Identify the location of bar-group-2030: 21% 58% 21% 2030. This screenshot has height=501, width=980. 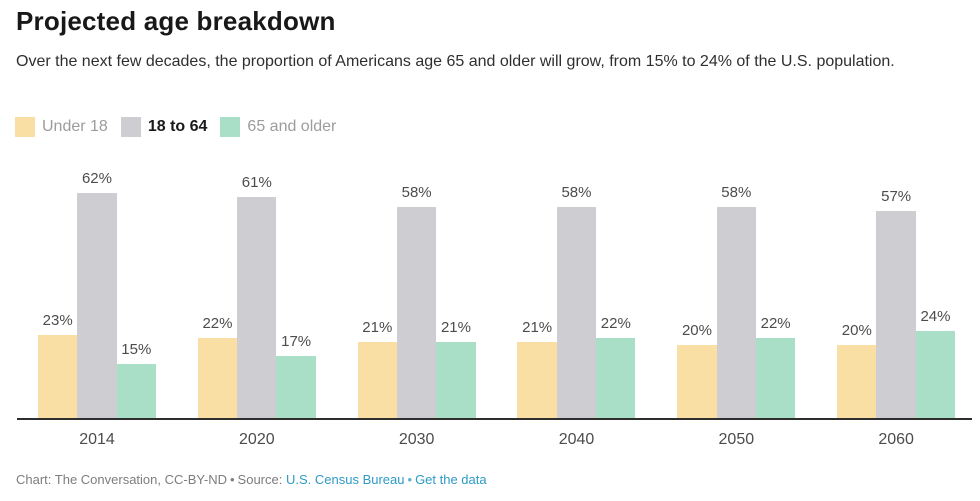
(416, 300).